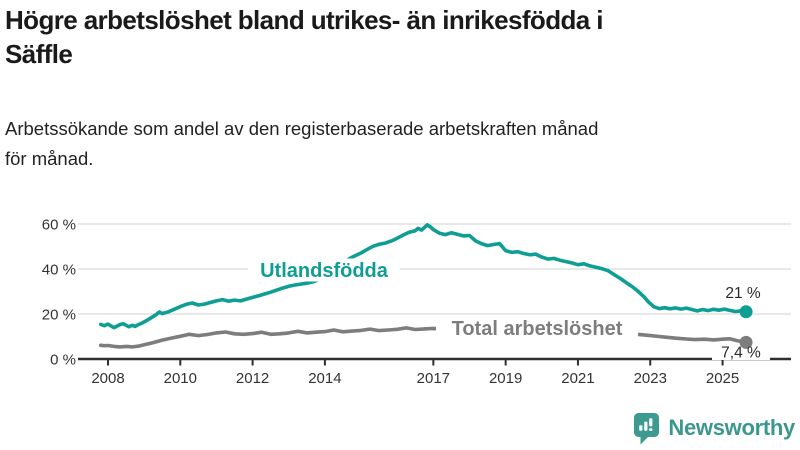 This screenshot has width=800, height=450. I want to click on series-inline-label: Utlandsfödda, so click(324, 271).